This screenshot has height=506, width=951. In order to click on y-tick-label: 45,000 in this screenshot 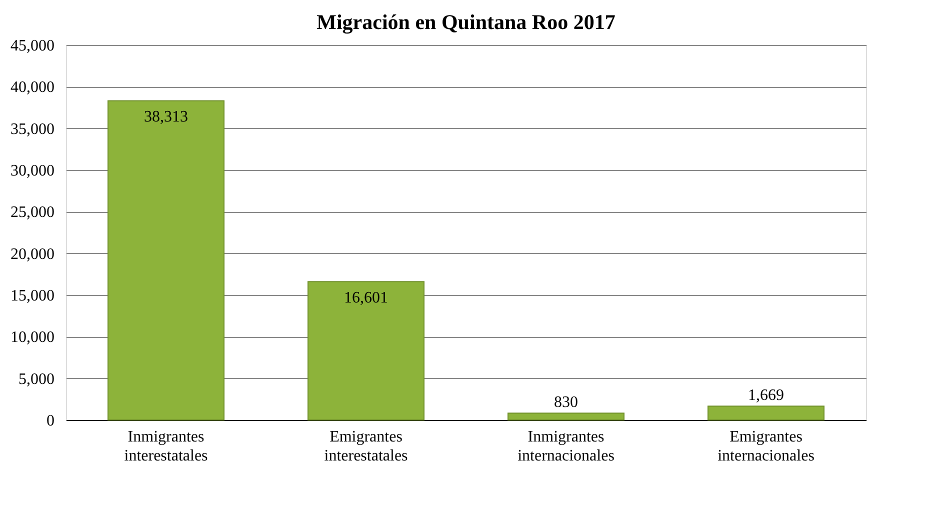, I will do `click(32, 46)`.